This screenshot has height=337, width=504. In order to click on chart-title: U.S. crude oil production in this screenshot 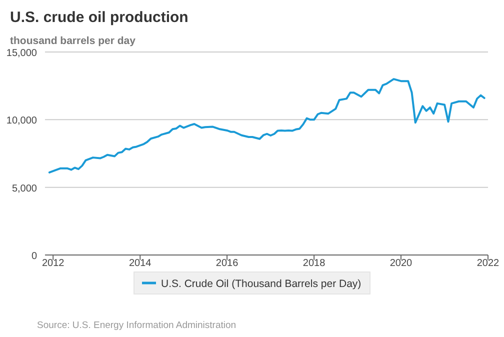, I will do `click(99, 17)`.